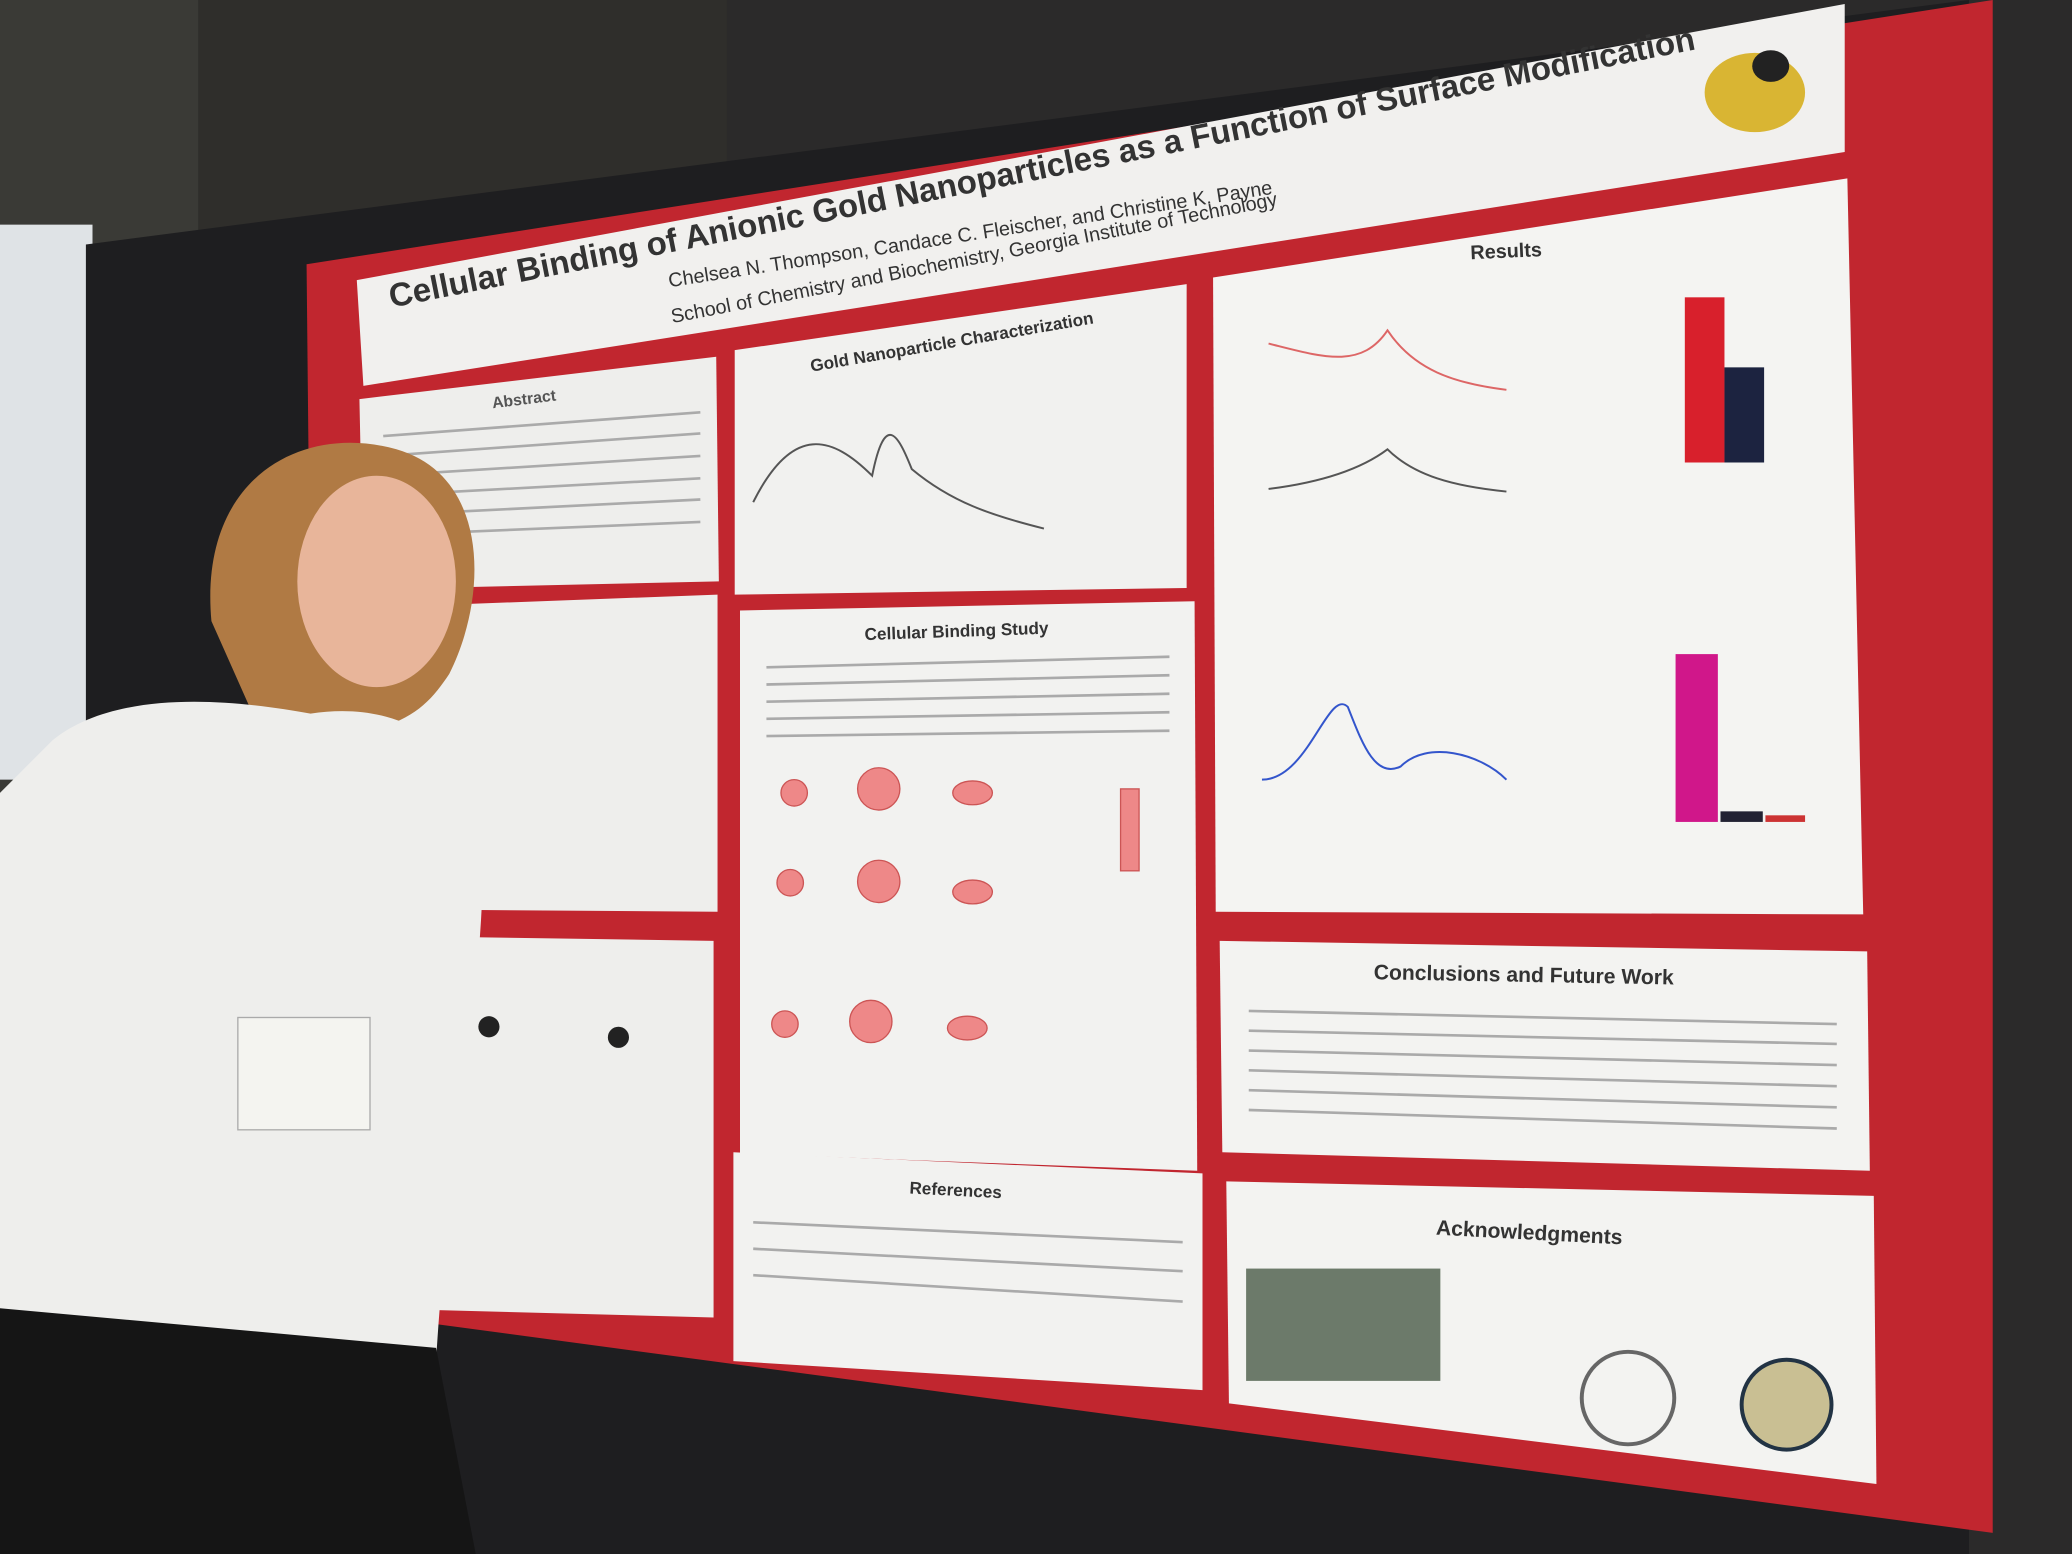 This screenshot has width=2072, height=1554. I want to click on flow-figure, so click(1384, 742).